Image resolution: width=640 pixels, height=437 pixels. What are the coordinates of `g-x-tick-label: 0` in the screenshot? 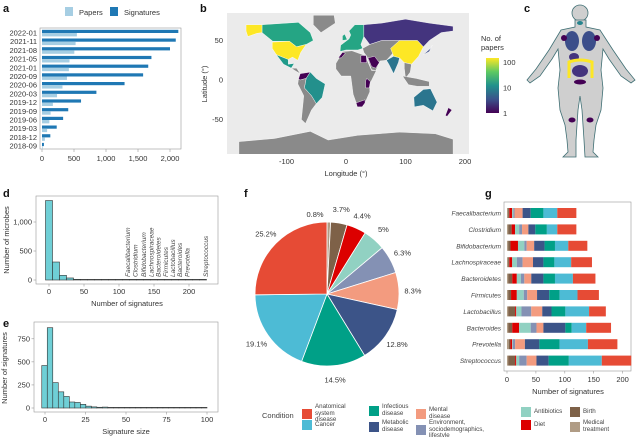 It's located at (507, 379).